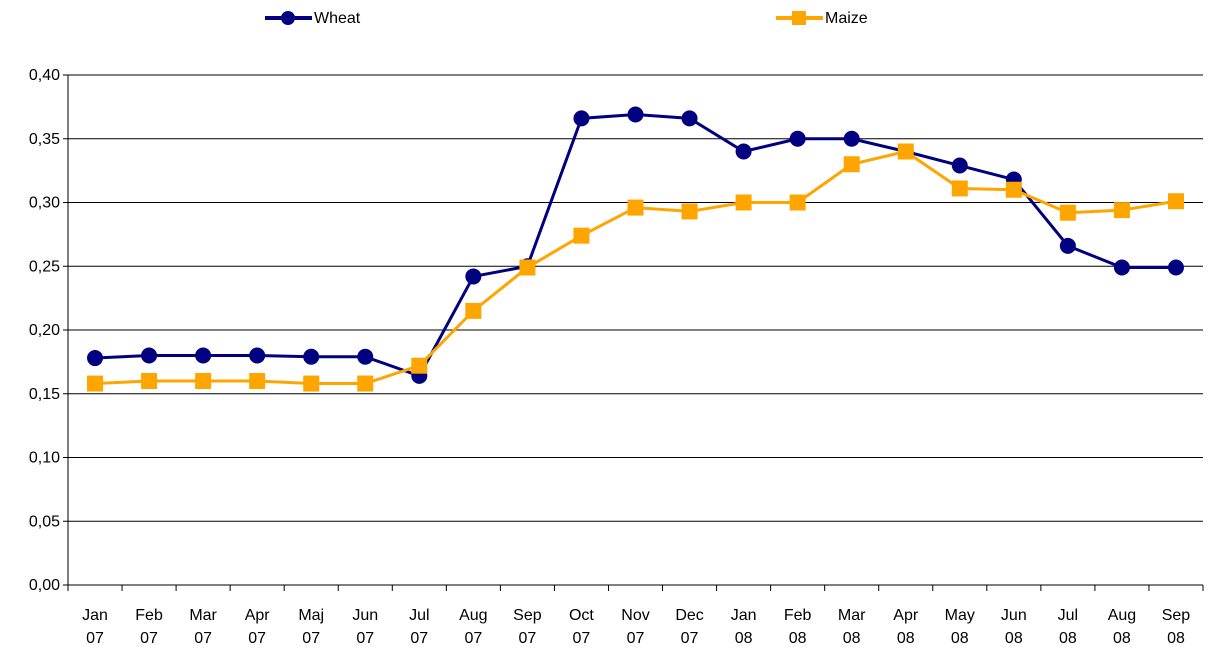  Describe the element at coordinates (906, 627) in the screenshot. I see `x-tick-label: Apr 08` at that location.